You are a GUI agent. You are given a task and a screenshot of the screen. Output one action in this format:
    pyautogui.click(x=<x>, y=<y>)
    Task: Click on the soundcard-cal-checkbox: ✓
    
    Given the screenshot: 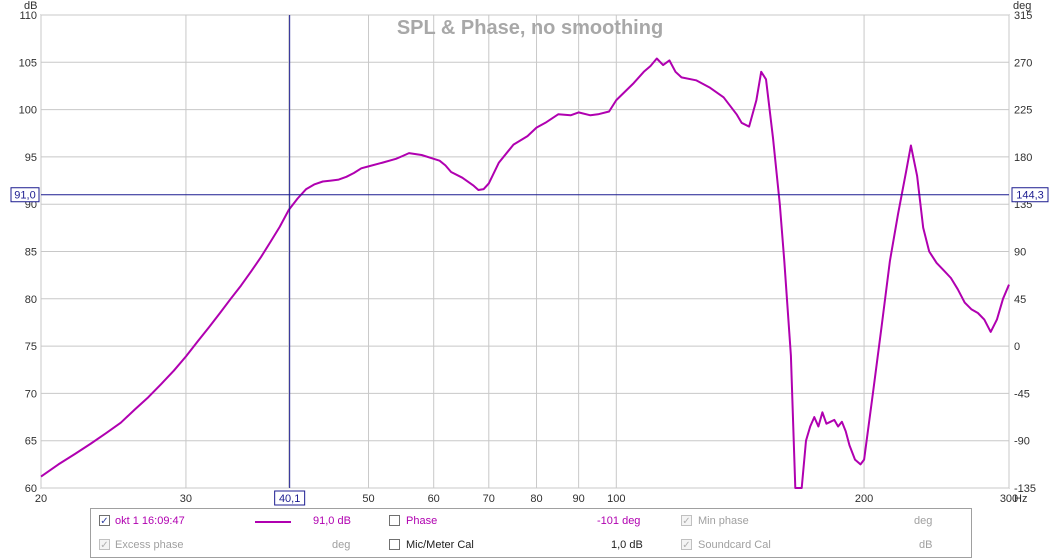 What is the action you would take?
    pyautogui.click(x=686, y=545)
    